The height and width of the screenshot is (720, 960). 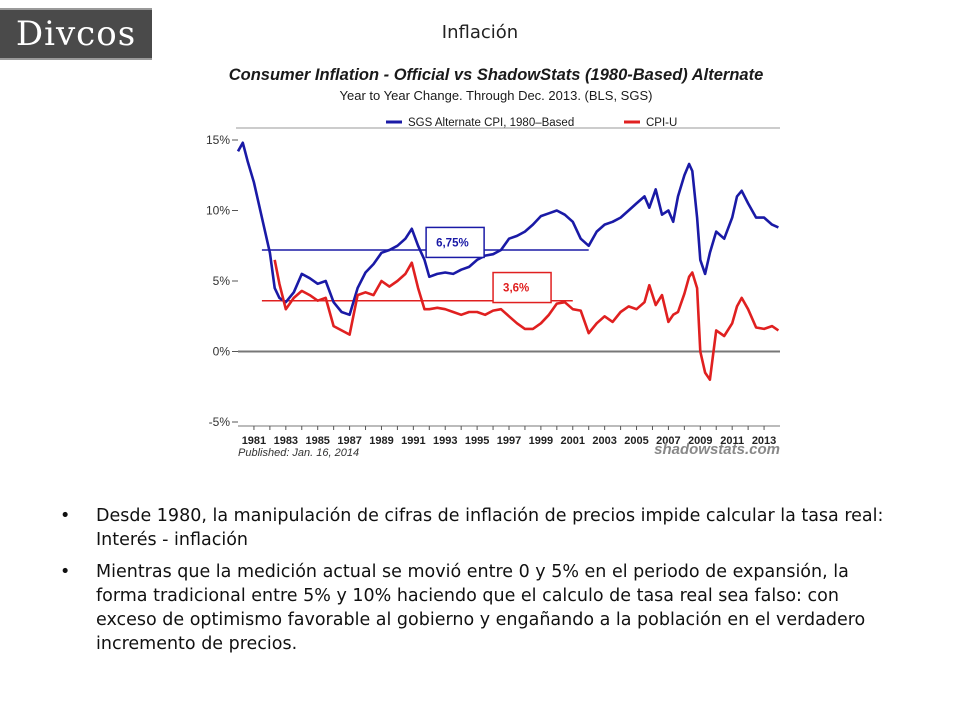 What do you see at coordinates (509, 441) in the screenshot?
I see `x-tick-label: 1997` at bounding box center [509, 441].